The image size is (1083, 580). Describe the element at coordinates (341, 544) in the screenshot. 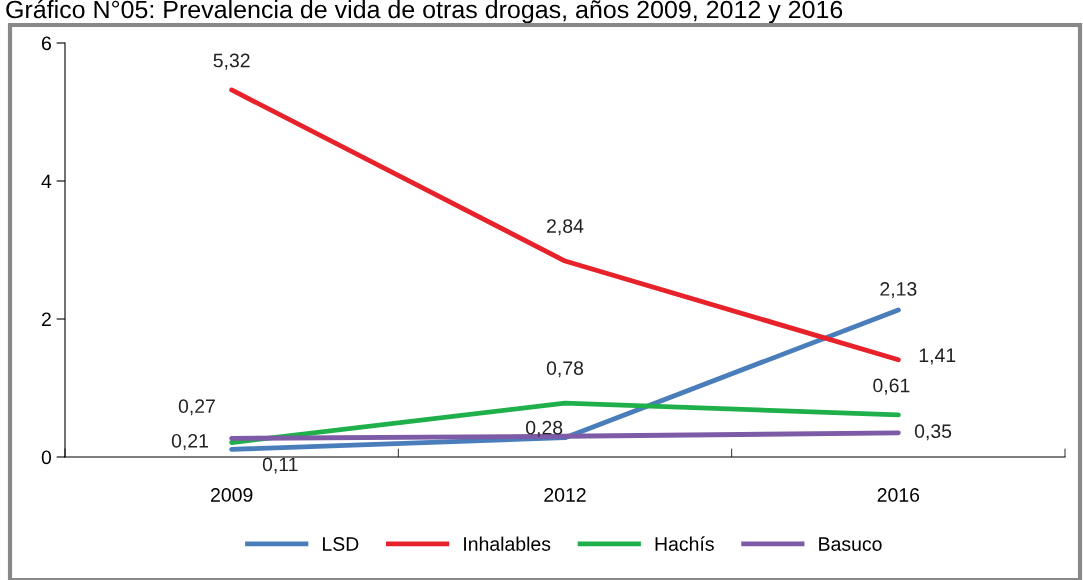

I see `legend-label: LSD` at that location.